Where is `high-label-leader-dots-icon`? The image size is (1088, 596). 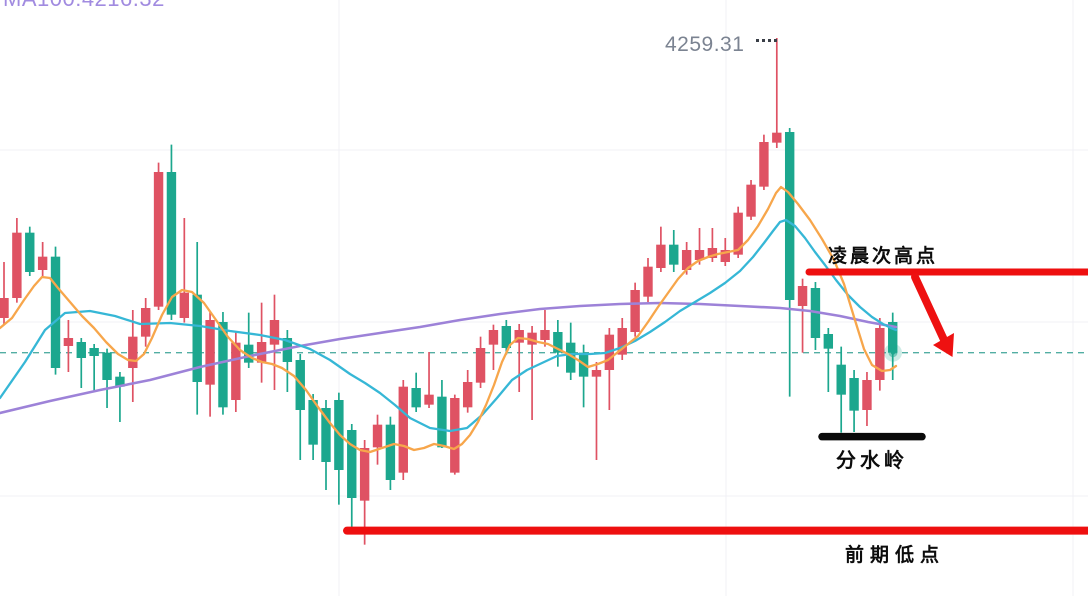 high-label-leader-dots-icon is located at coordinates (766, 40).